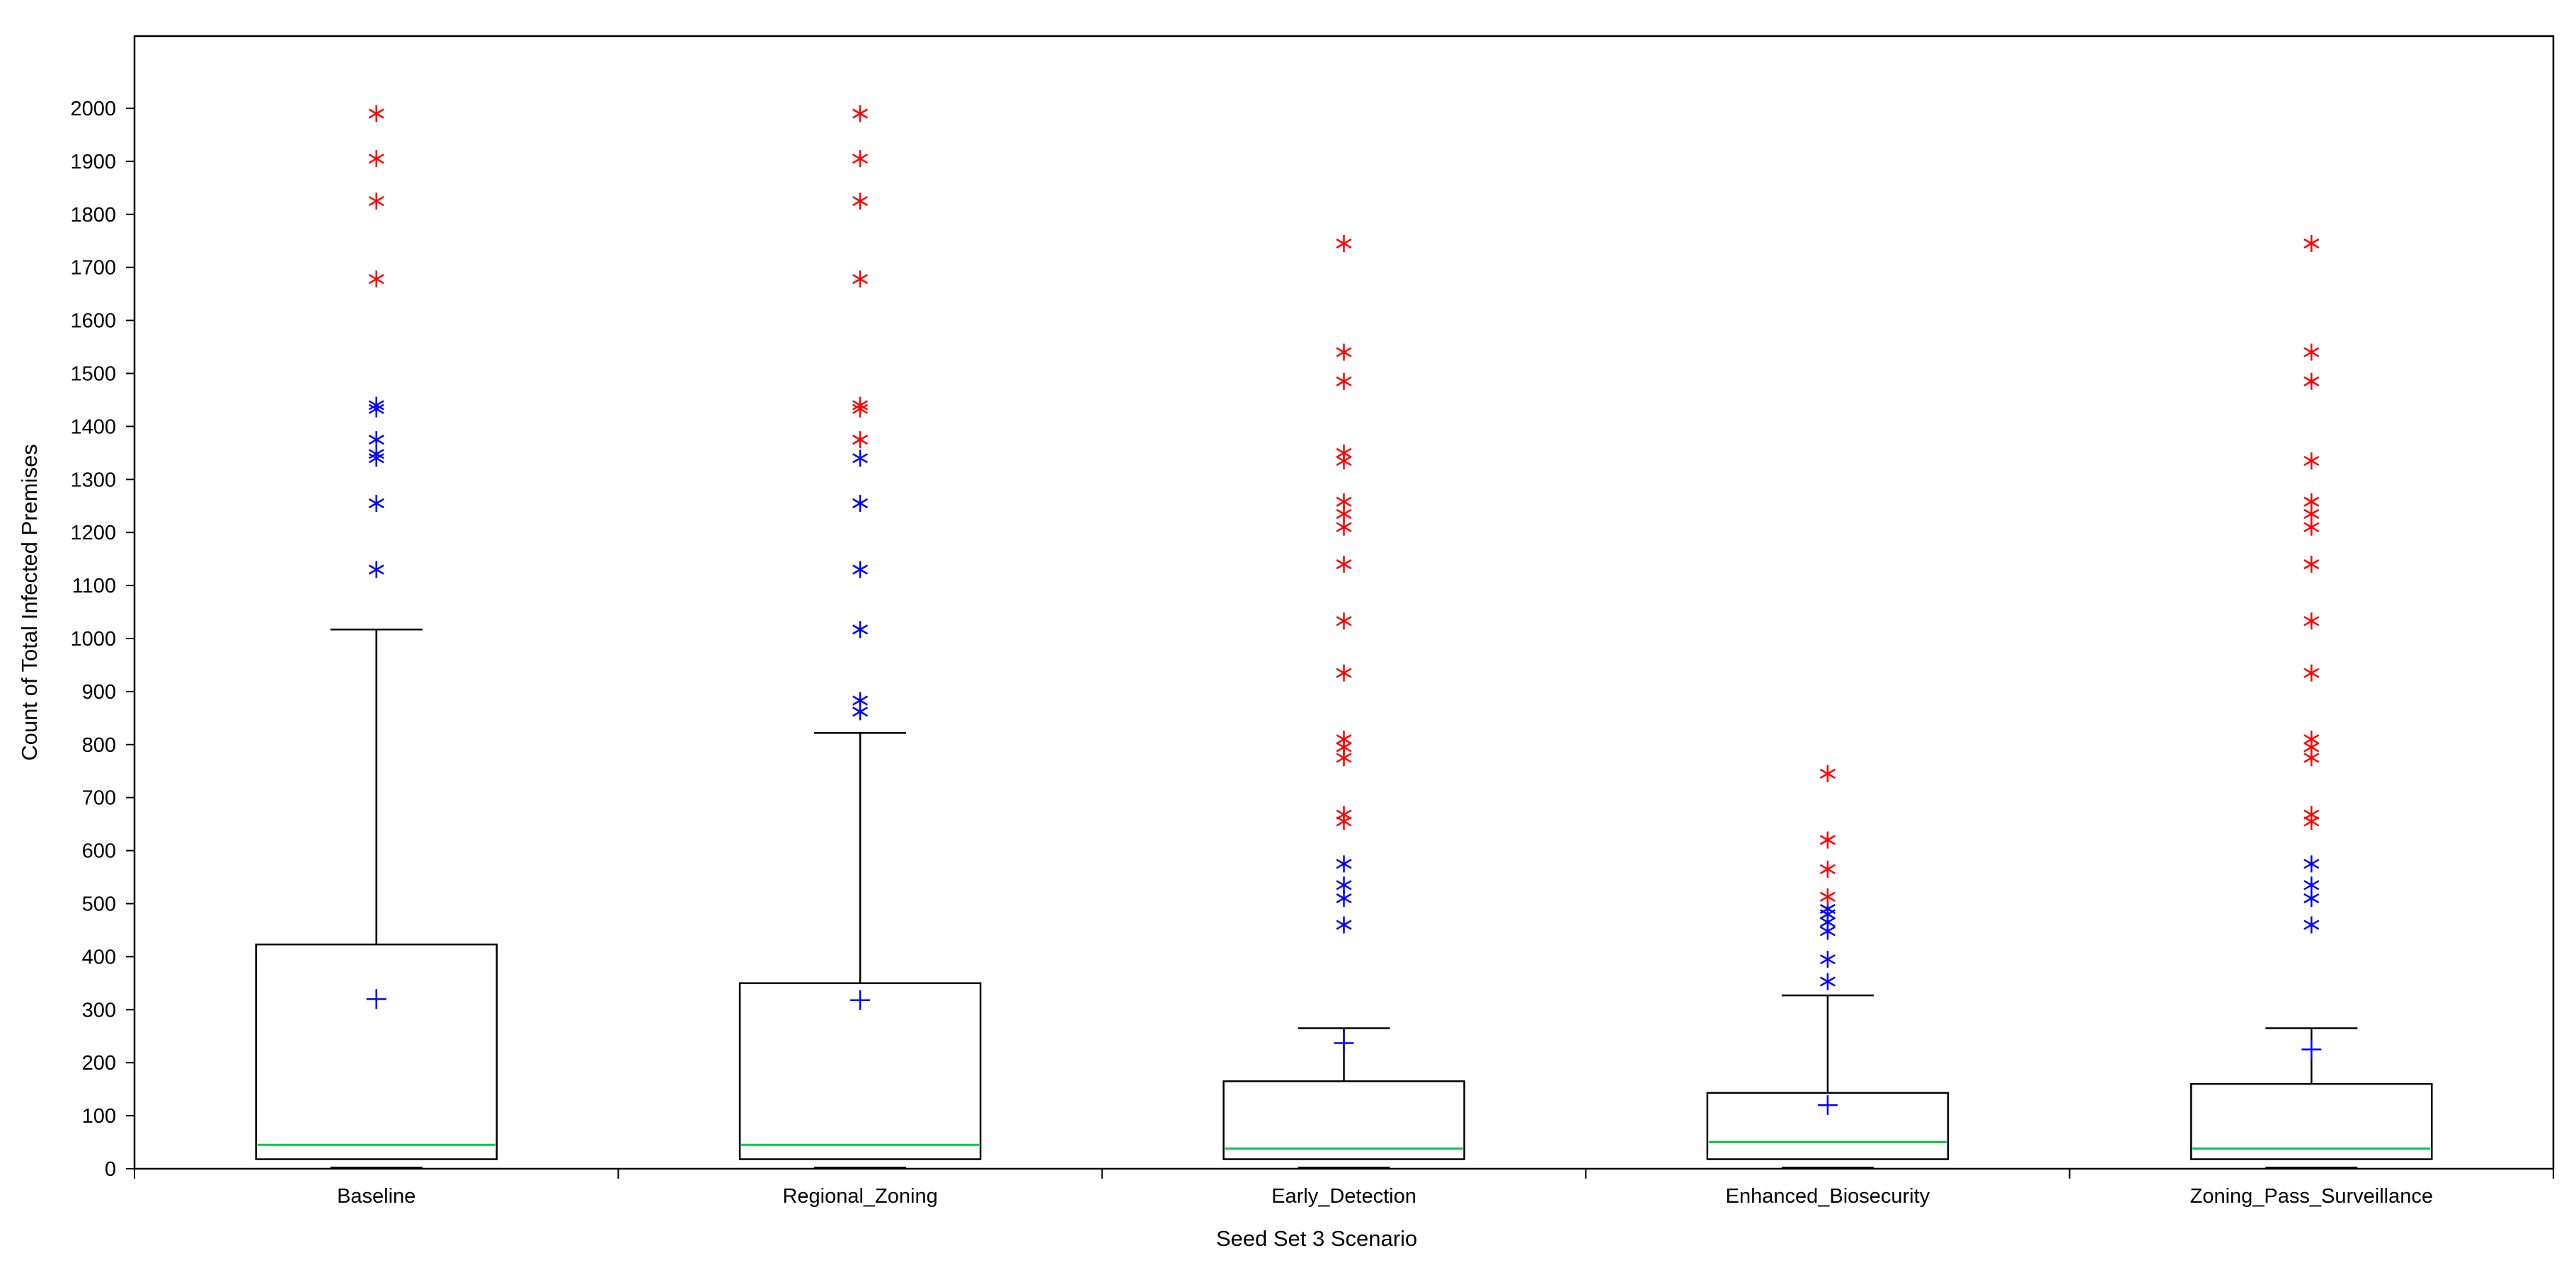 The image size is (2576, 1282). I want to click on y-tick-label: 1900, so click(93, 162).